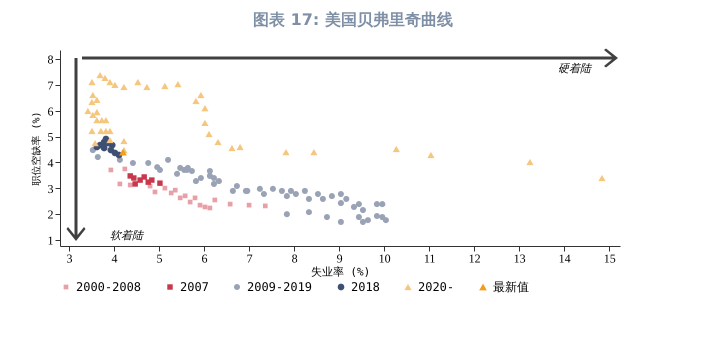  Describe the element at coordinates (36, 148) in the screenshot. I see `y-axis-title: 职位空缺率 (%)` at that location.